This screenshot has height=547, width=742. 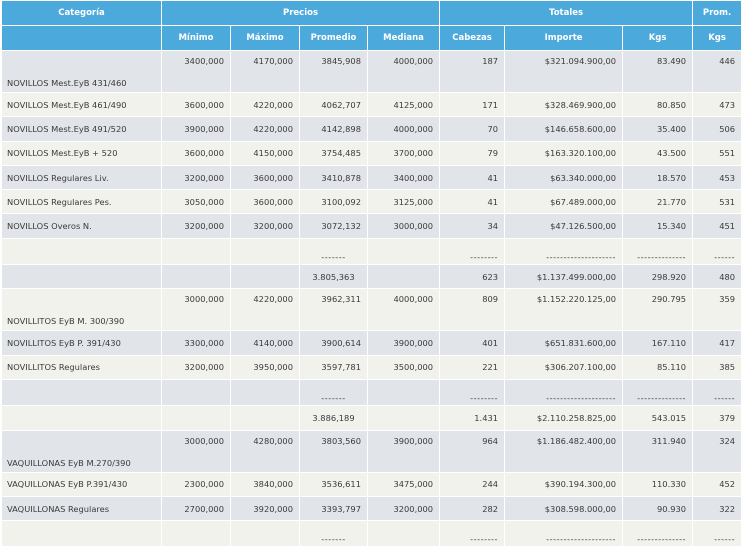 I want to click on cell-categoria: NOVILLOS Regulares Pes., so click(x=81, y=202).